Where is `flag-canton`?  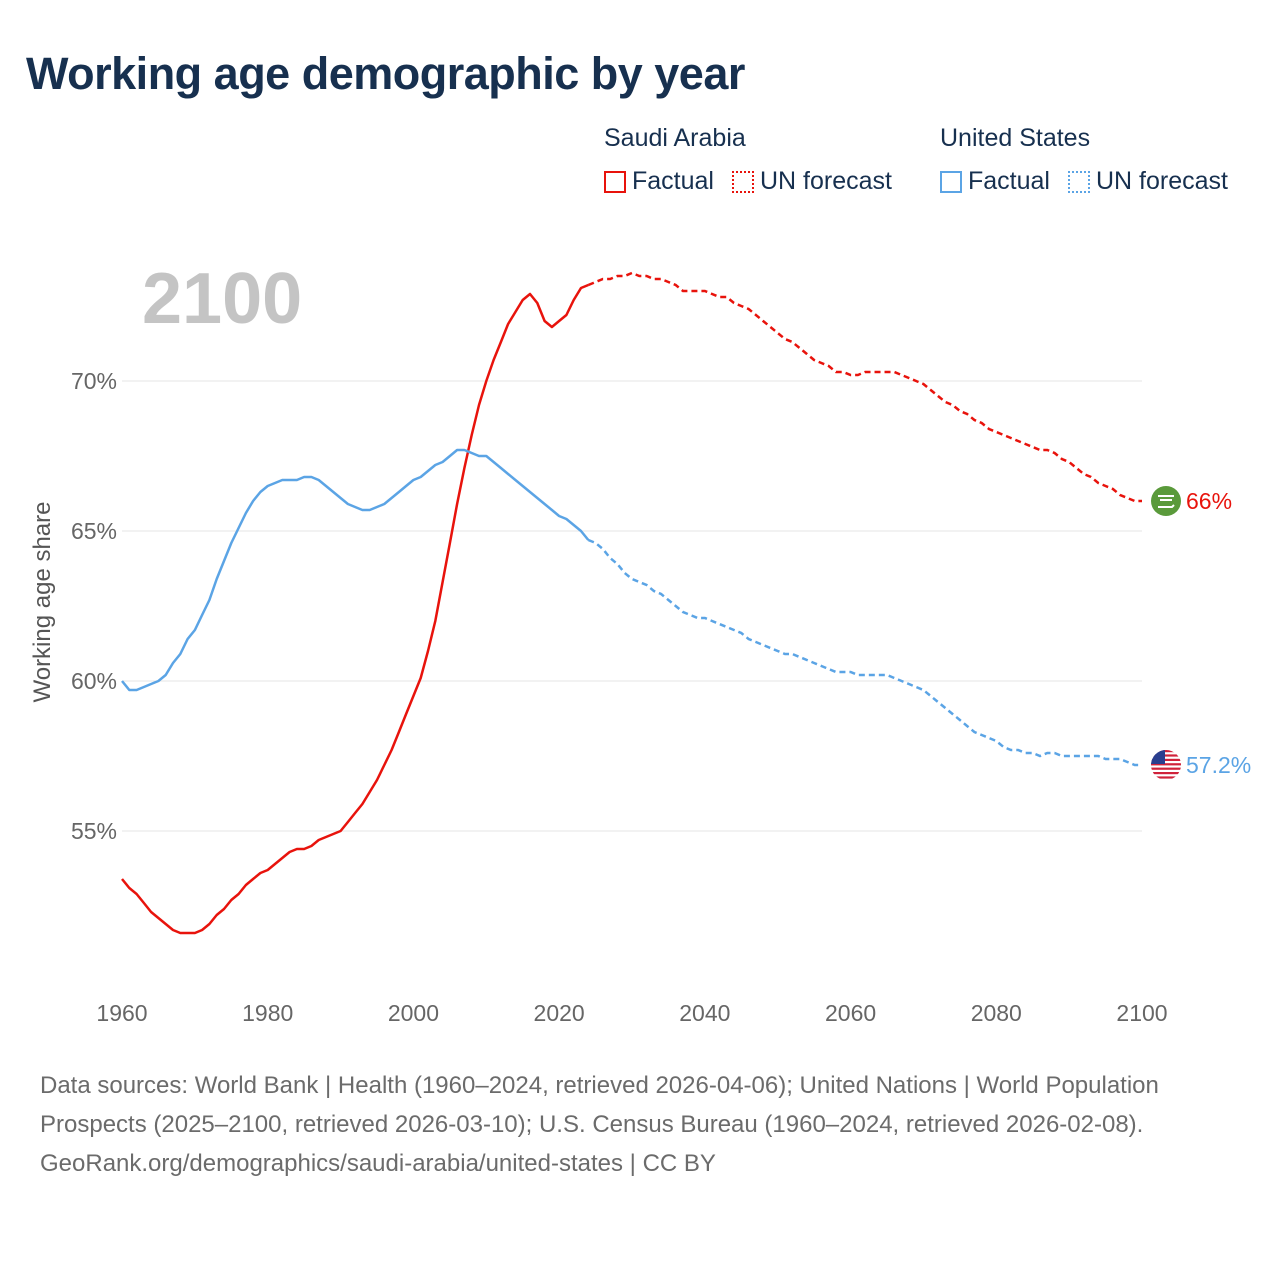
flag-canton is located at coordinates (1158, 757).